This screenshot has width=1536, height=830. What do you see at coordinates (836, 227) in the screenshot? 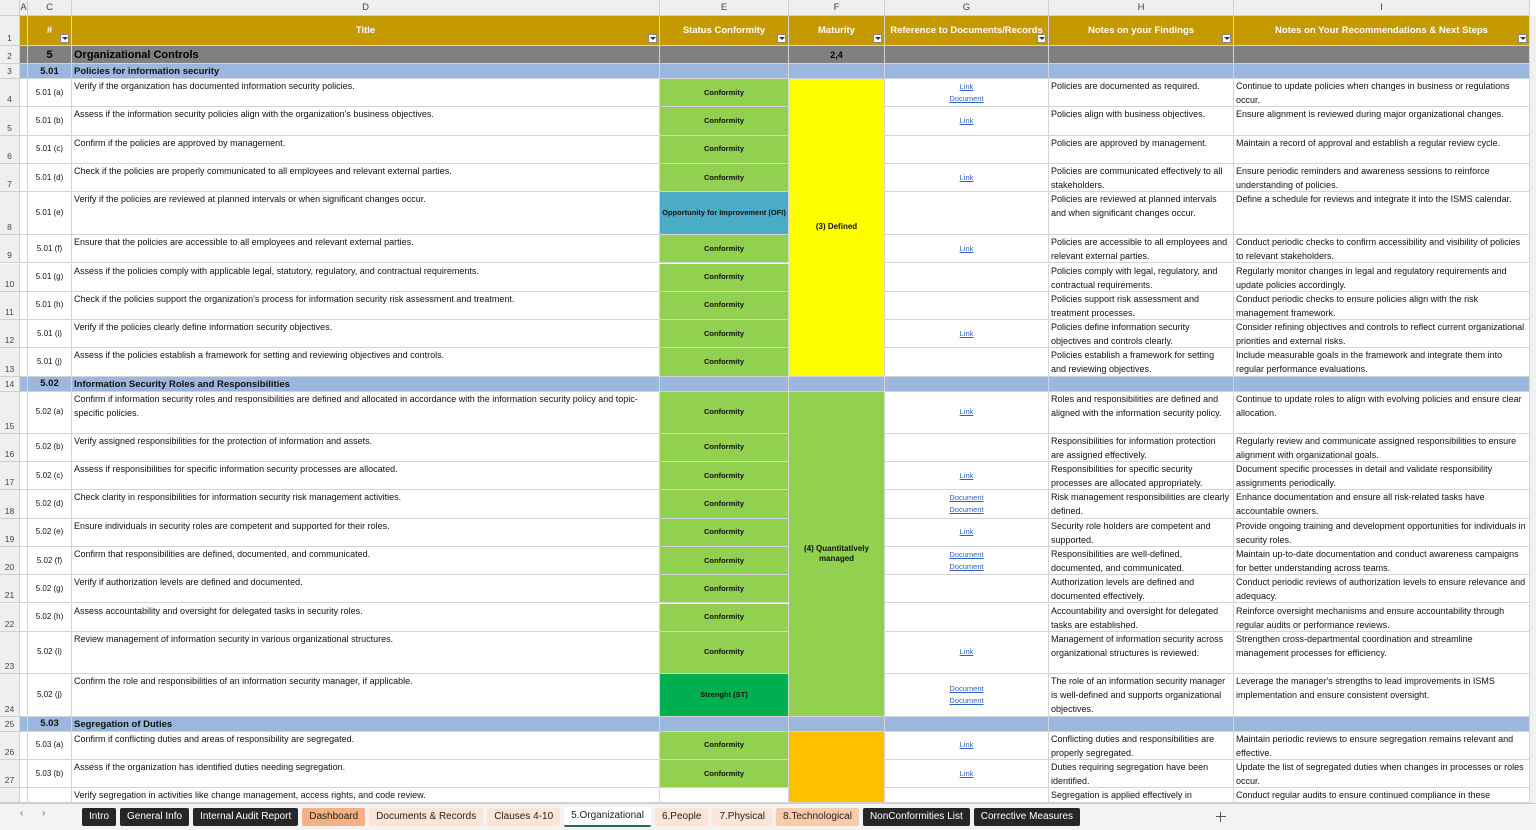
I see `maturity-text: (3) Defined` at bounding box center [836, 227].